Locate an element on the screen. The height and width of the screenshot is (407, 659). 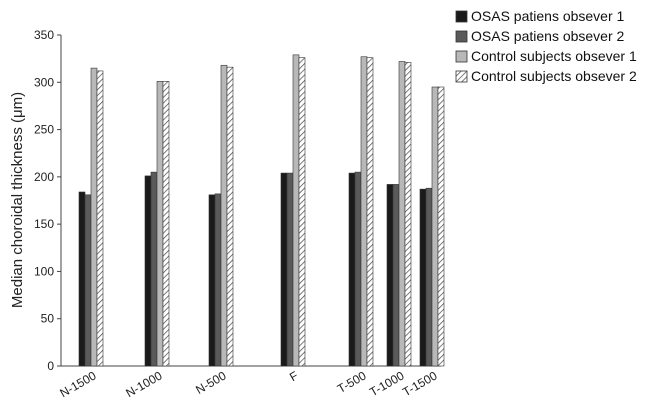
bar-2-f is located at coordinates (290, 269).